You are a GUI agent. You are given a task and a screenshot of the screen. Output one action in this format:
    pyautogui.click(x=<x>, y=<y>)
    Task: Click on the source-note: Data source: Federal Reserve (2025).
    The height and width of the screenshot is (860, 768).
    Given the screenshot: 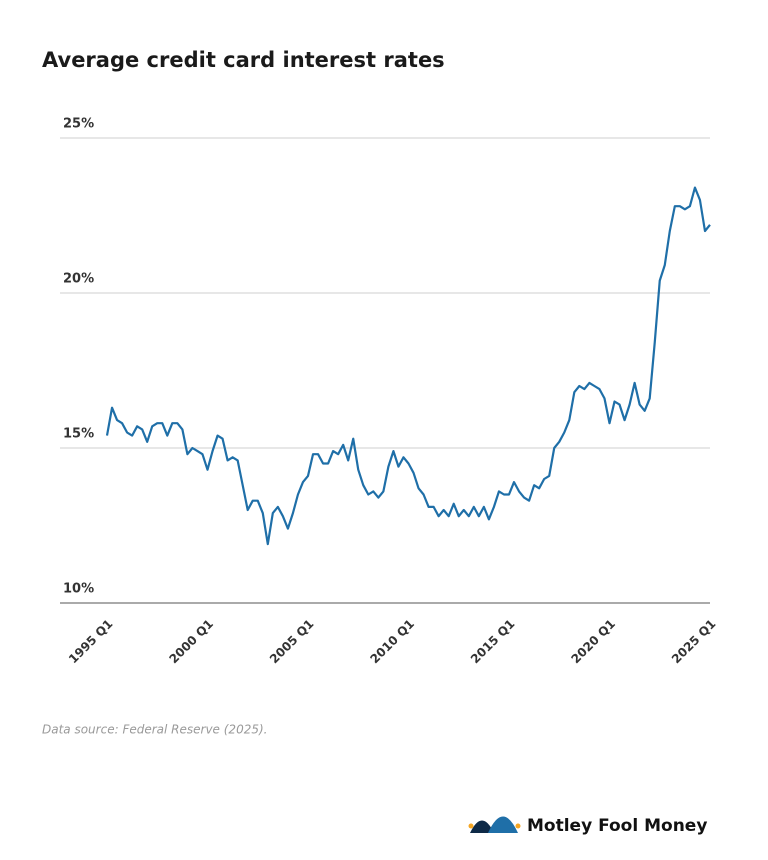 What is the action you would take?
    pyautogui.click(x=154, y=730)
    